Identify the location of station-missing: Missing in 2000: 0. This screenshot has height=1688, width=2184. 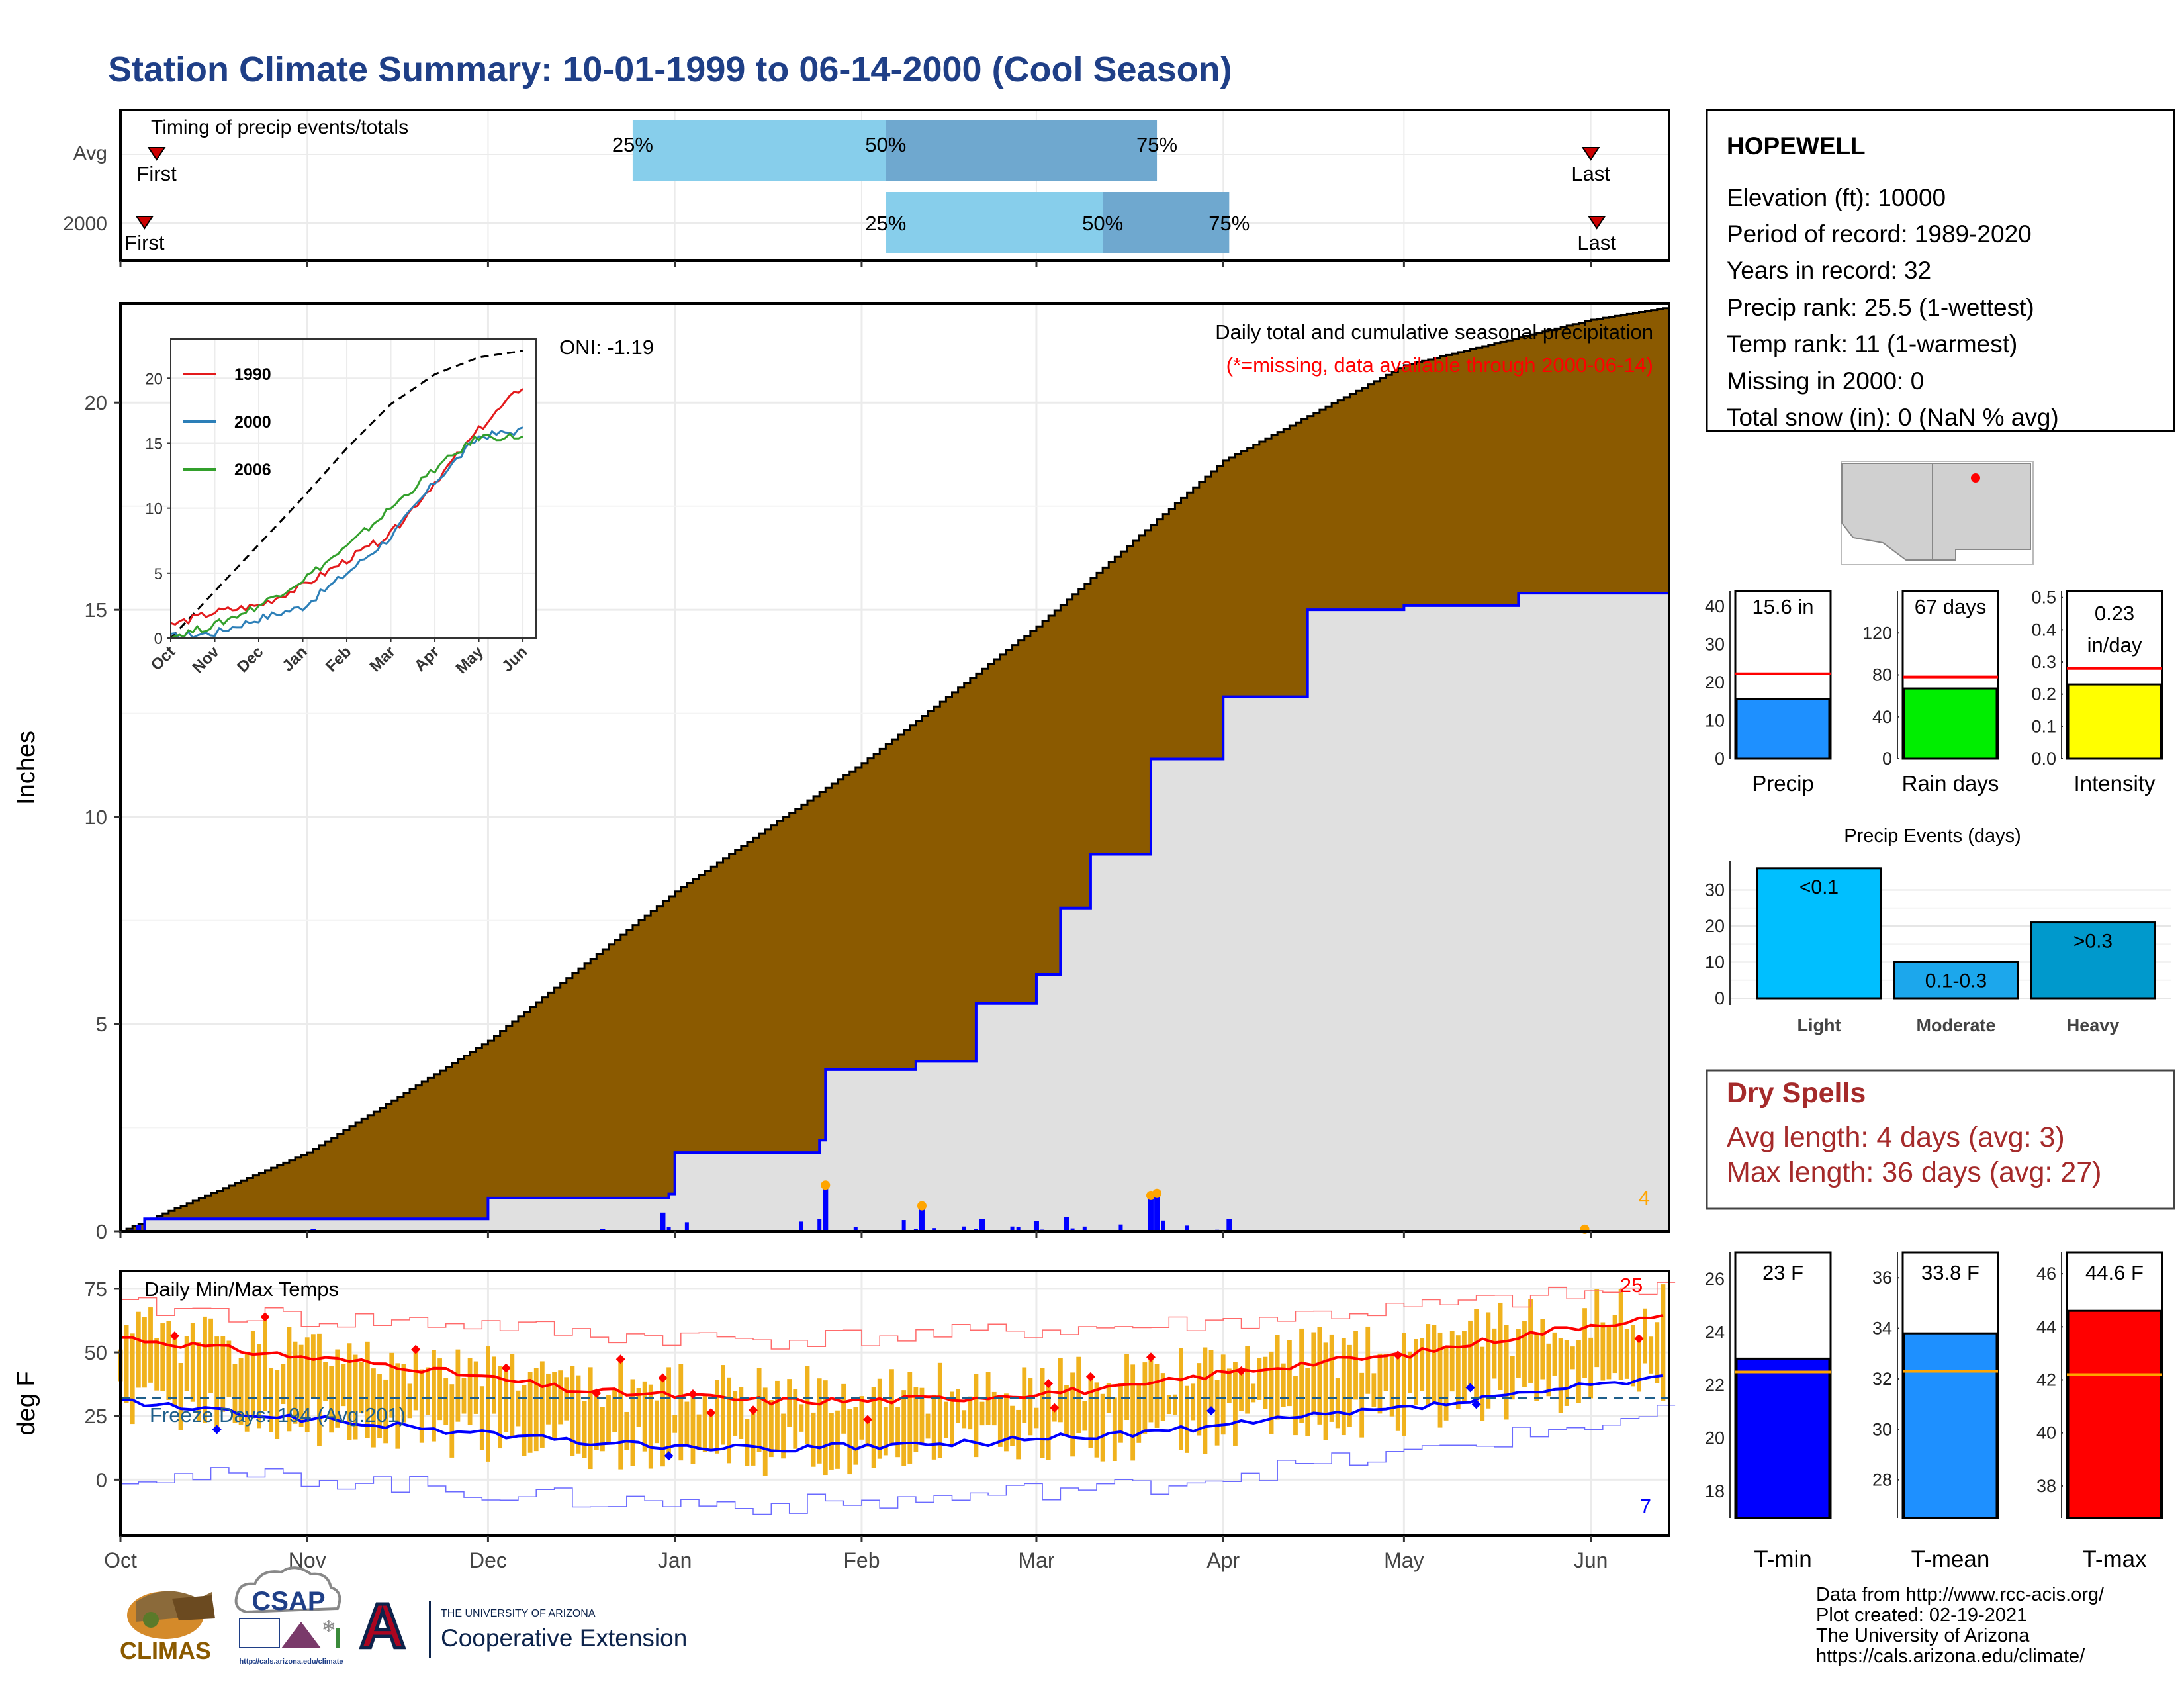
(1826, 381).